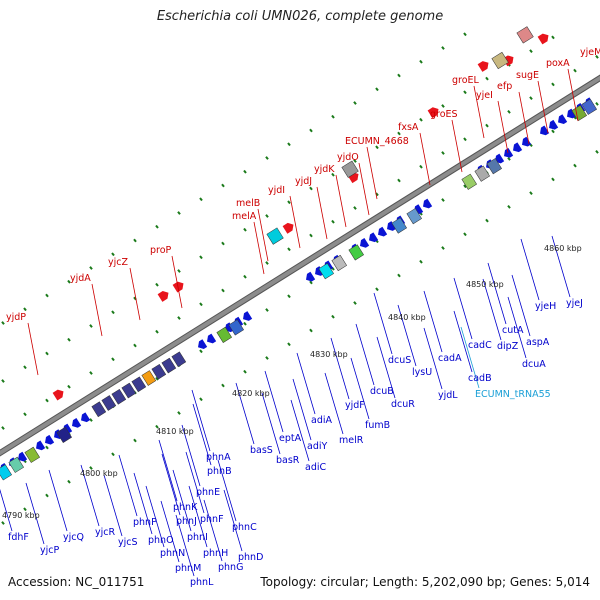 This screenshot has width=600, height=600. What do you see at coordinates (16, 317) in the screenshot?
I see `gene-label: yjdP` at bounding box center [16, 317].